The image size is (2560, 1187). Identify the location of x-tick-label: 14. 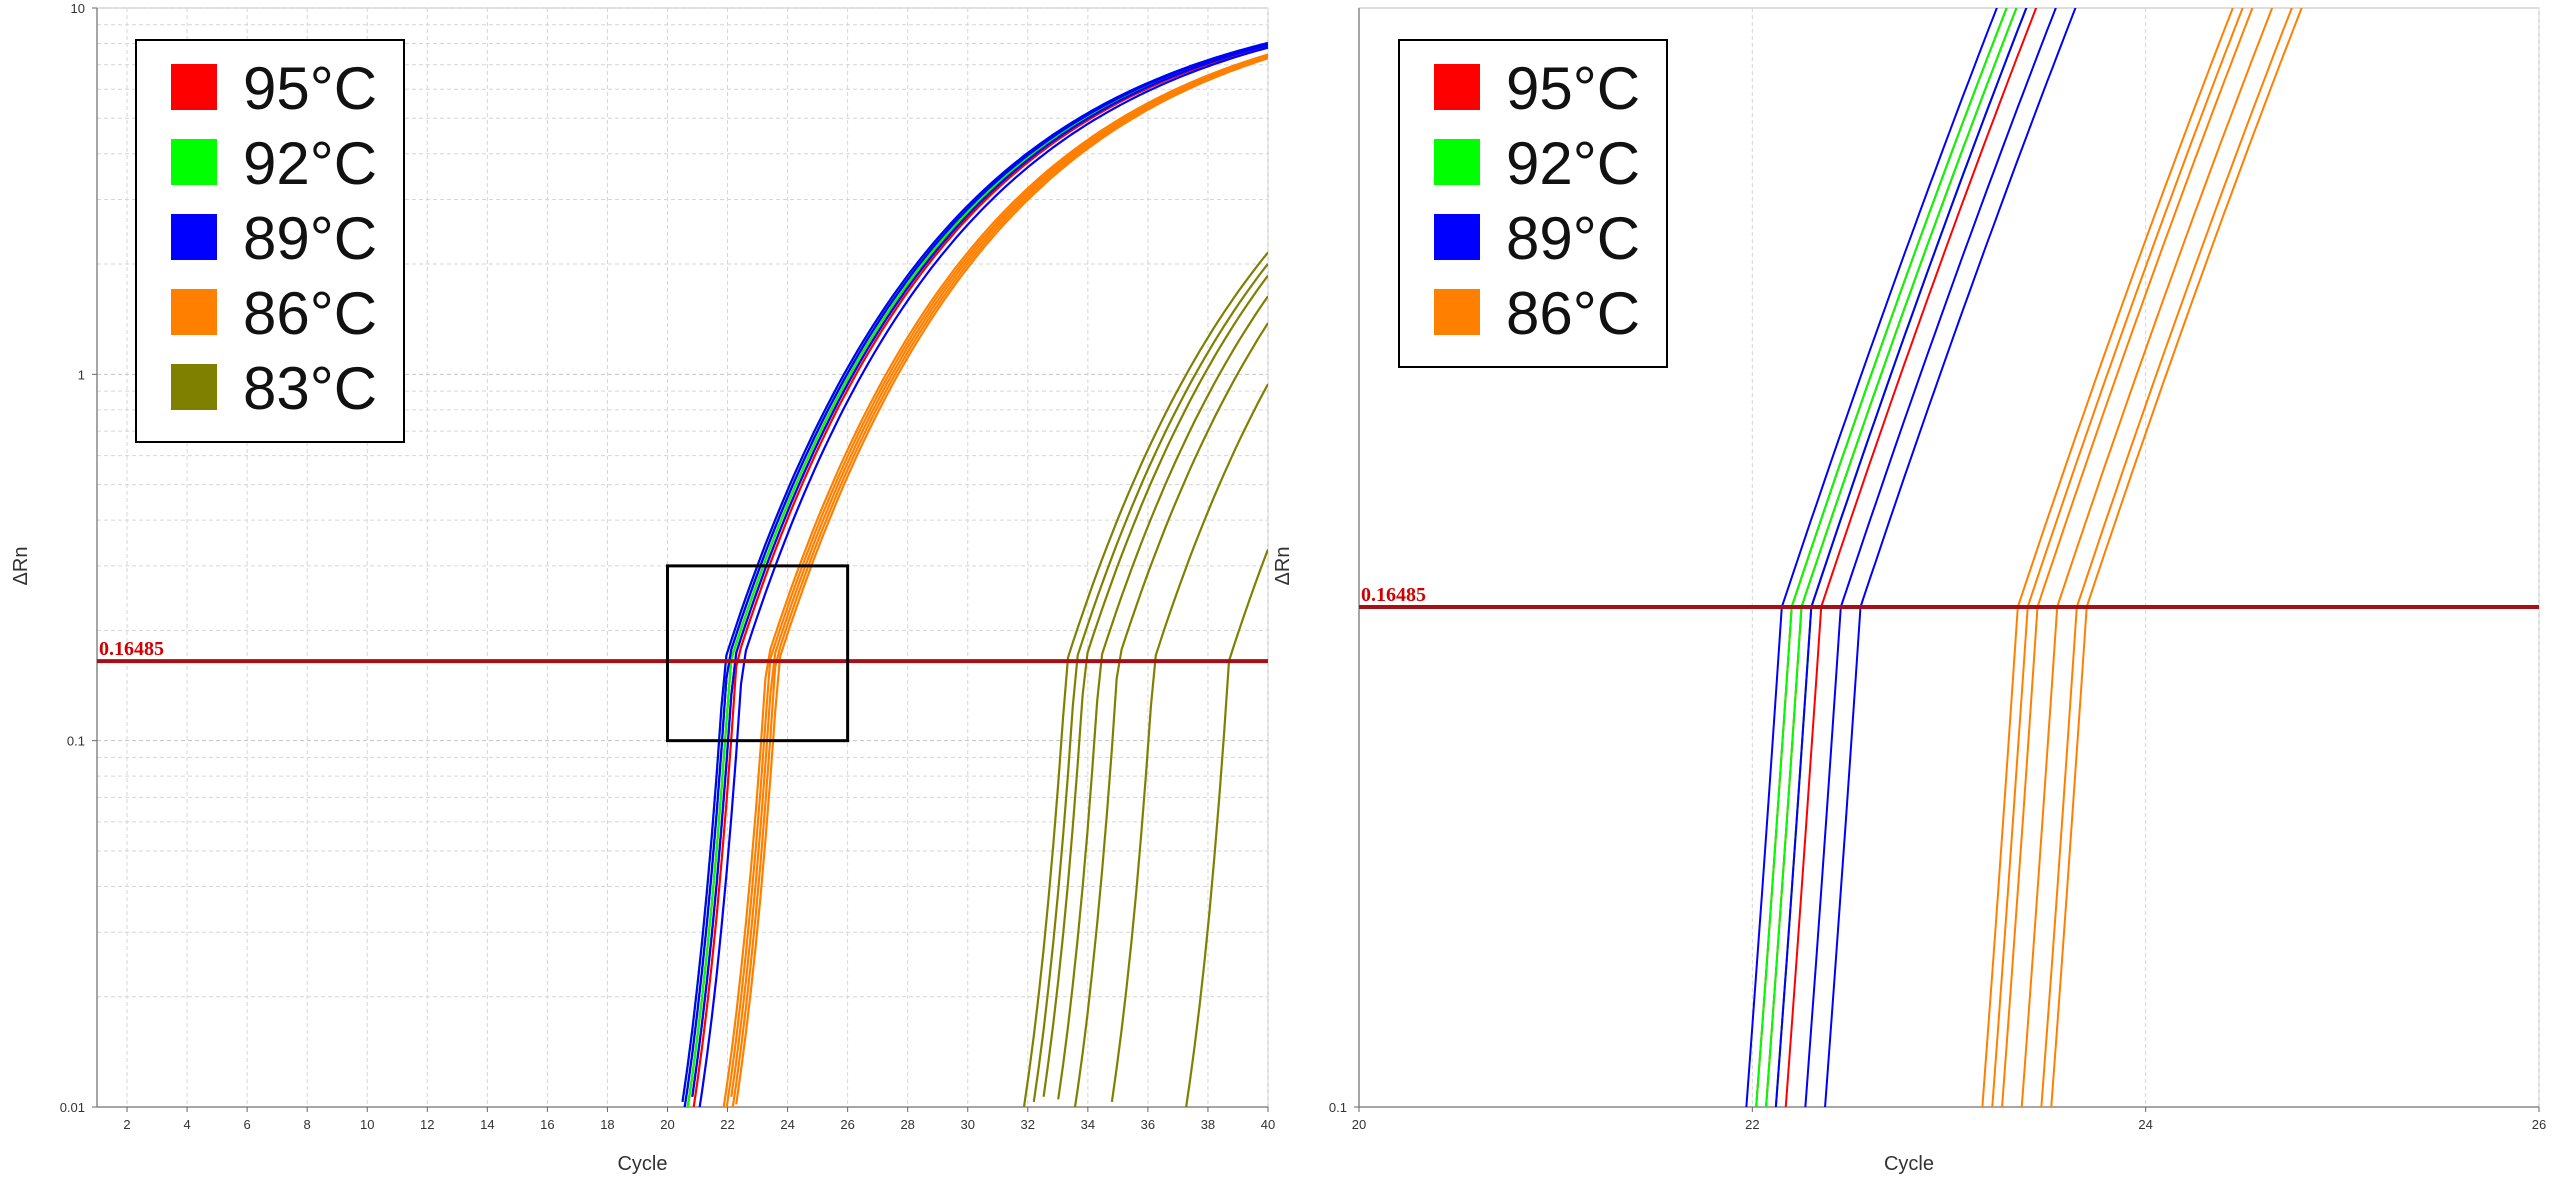
(487, 1124).